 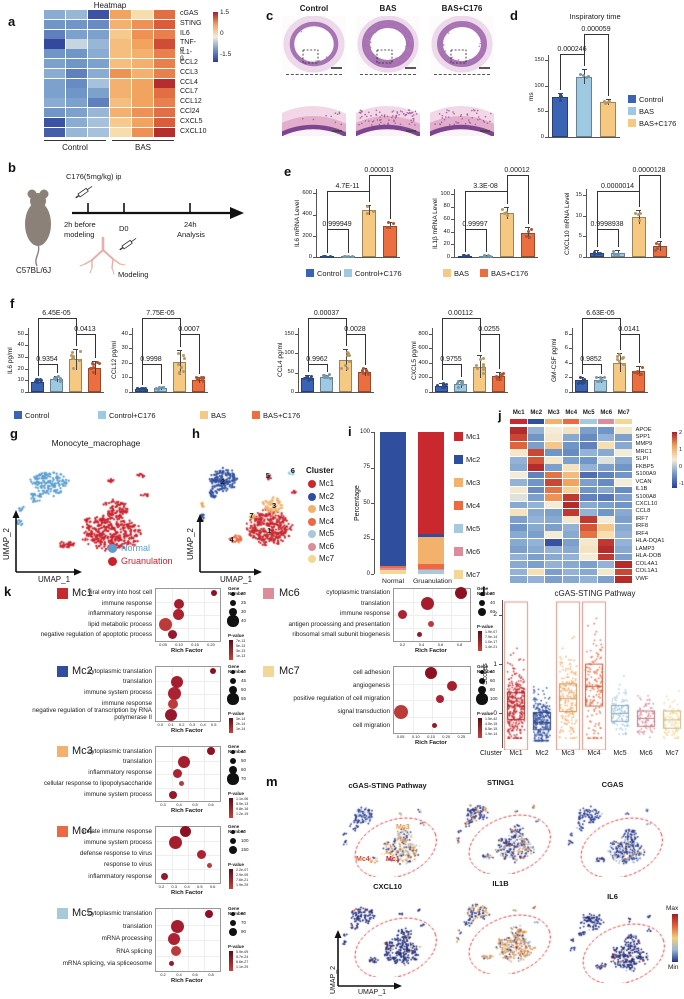 I want to click on cluster-x-label: Mc5, so click(x=620, y=753).